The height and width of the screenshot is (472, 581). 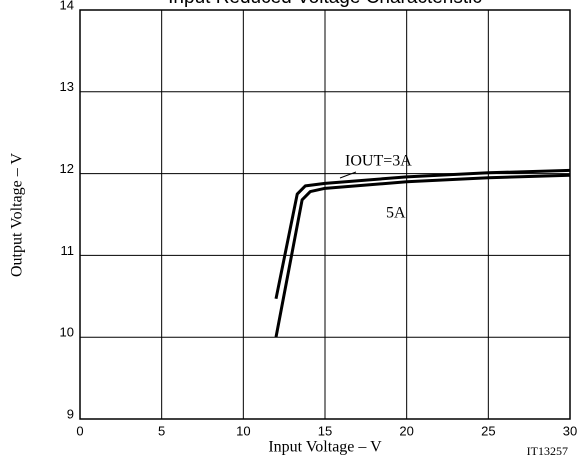 I want to click on data-line, so click(x=422, y=234).